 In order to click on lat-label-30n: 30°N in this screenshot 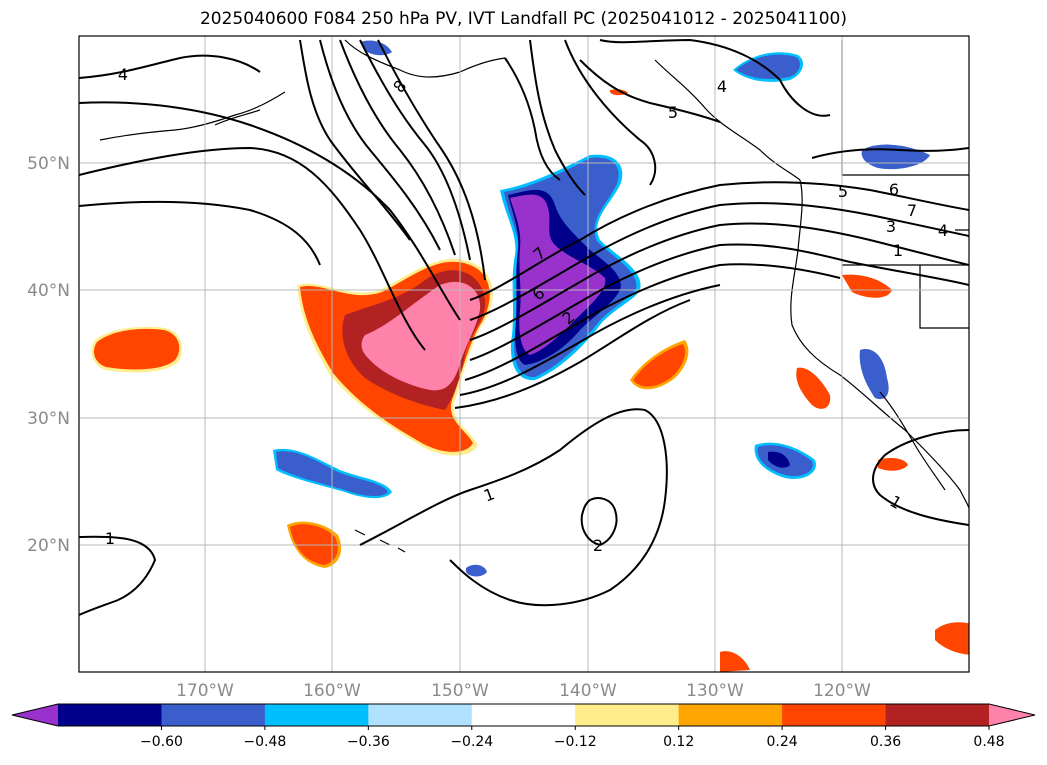, I will do `click(48, 419)`.